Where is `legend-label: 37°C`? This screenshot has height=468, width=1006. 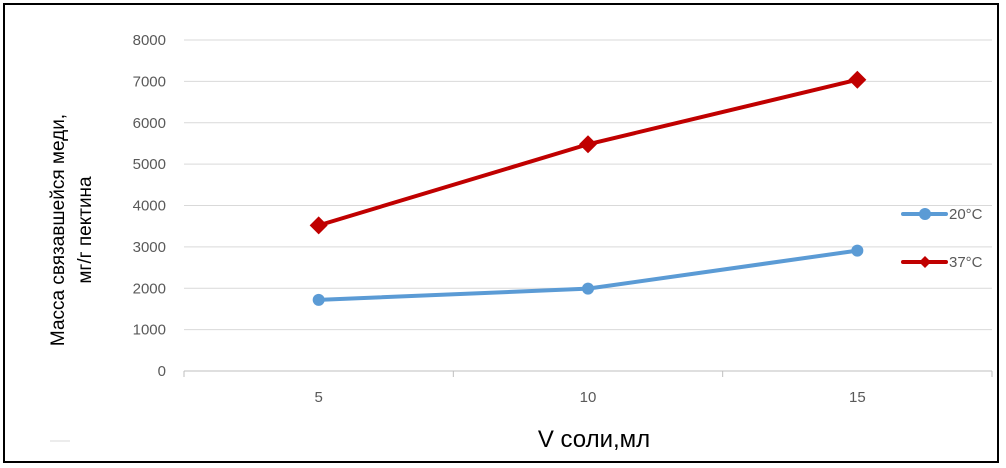
legend-label: 37°C is located at coordinates (966, 262).